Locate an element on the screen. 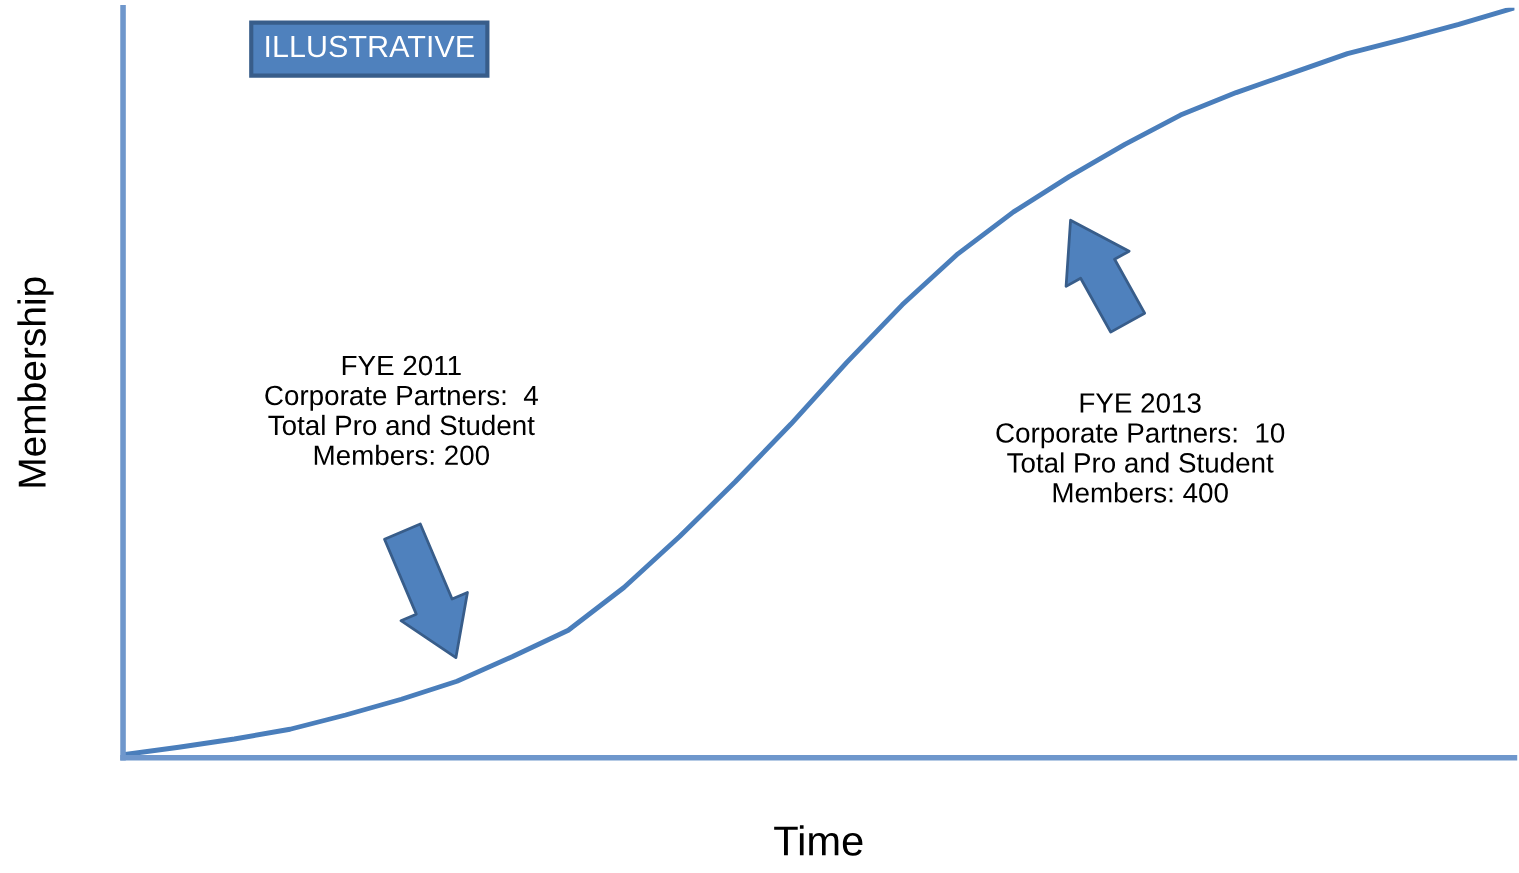 The image size is (1519, 873). annotation: FYE 2013 Corporate Partners: 10 Total Pro and Student Members: 400 is located at coordinates (1140, 448).